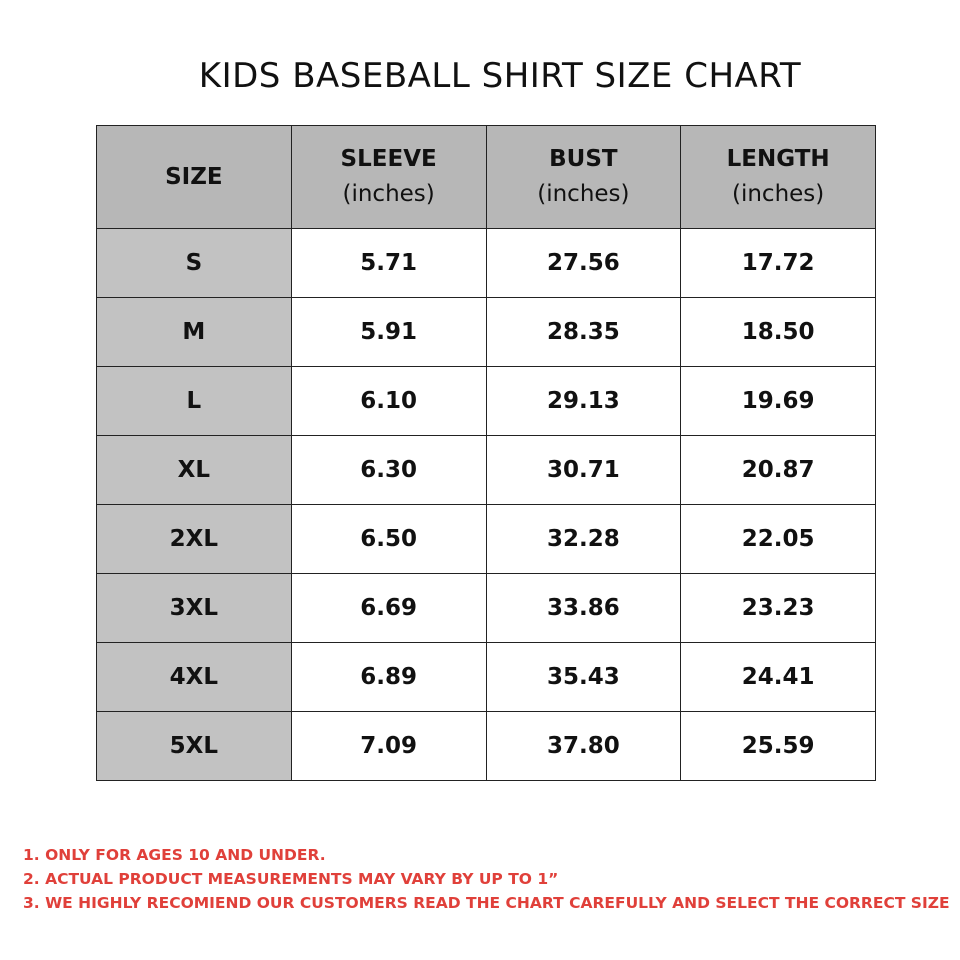 This screenshot has height=960, width=960. I want to click on bust-cell: 30.71, so click(583, 470).